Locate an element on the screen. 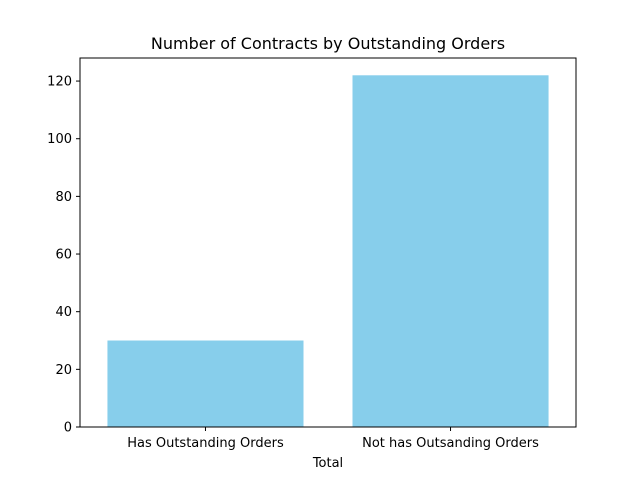  y-axis-ticks: 0 20 40 60 80 100 120 is located at coordinates (63, 255).